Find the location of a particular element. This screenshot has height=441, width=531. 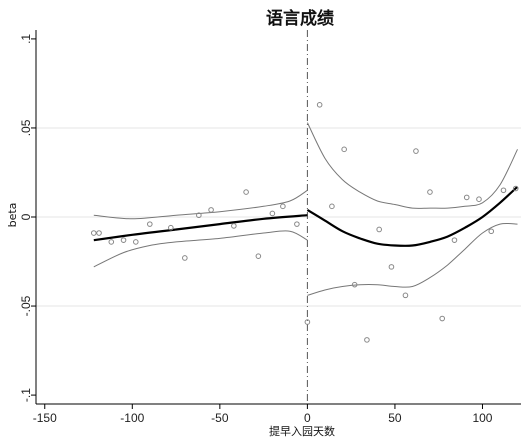

y-tick-label: -.1 is located at coordinates (26, 395).